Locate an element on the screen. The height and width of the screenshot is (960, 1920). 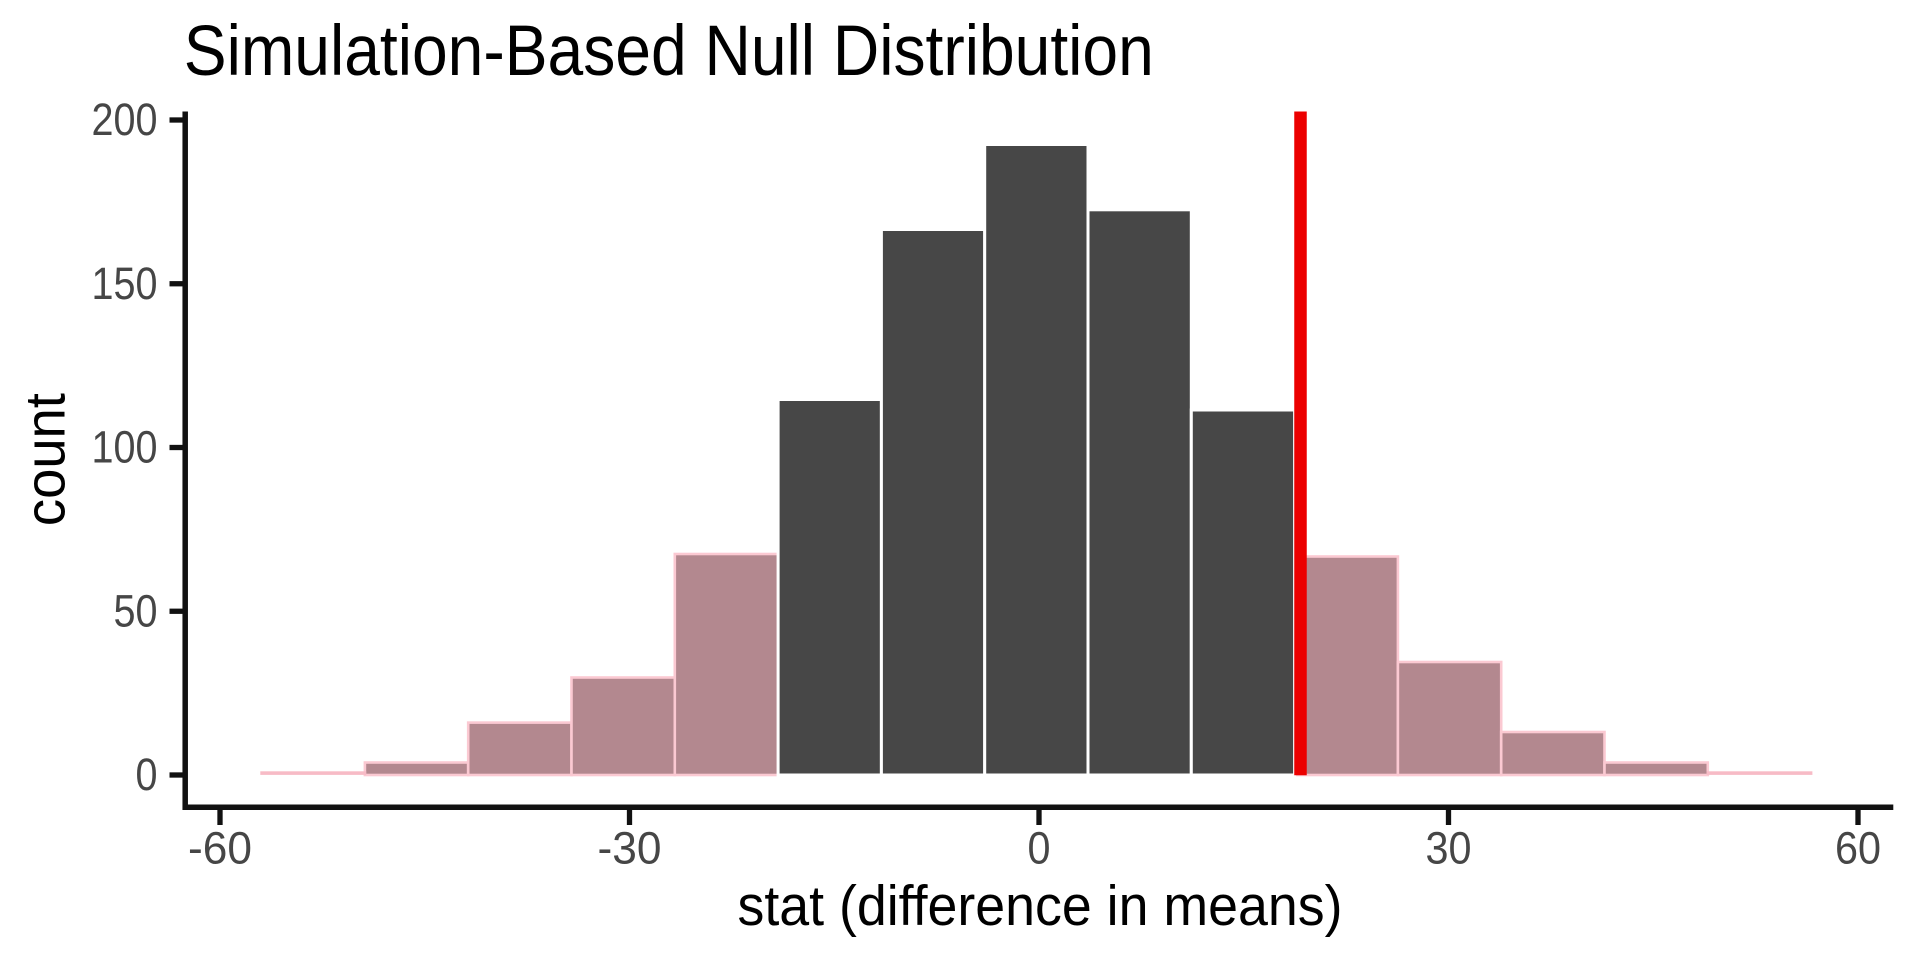
svg-text: -30 is located at coordinates (630, 848).